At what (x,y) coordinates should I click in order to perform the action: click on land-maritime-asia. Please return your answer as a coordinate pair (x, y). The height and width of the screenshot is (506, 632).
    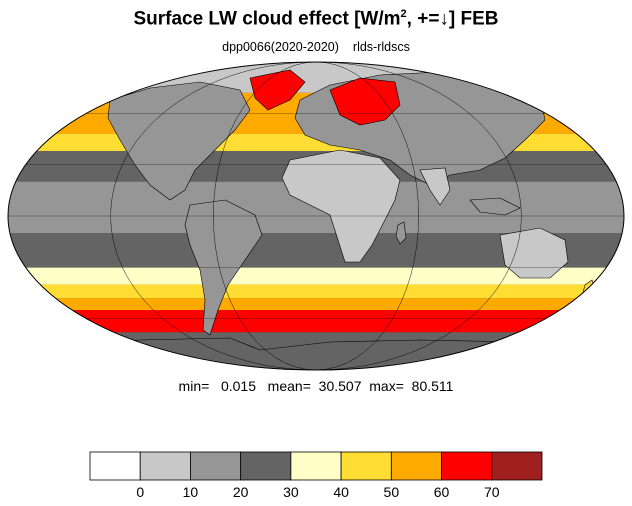
    Looking at the image, I should click on (495, 206).